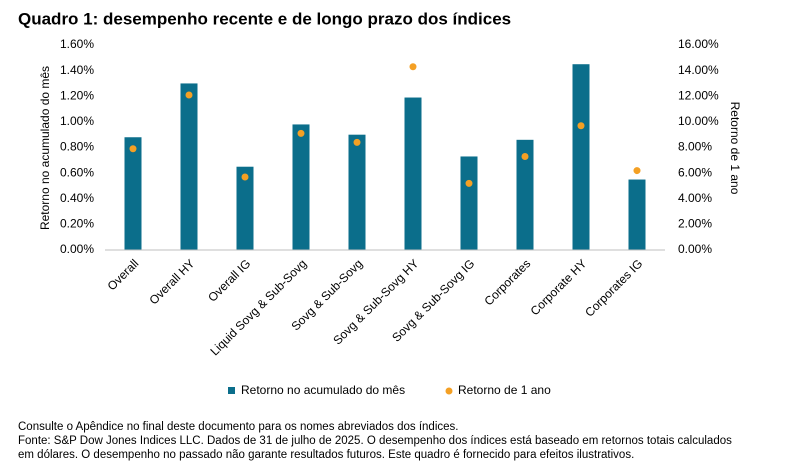 The width and height of the screenshot is (804, 467). I want to click on y2-tick-label: 16.00%, so click(698, 44).